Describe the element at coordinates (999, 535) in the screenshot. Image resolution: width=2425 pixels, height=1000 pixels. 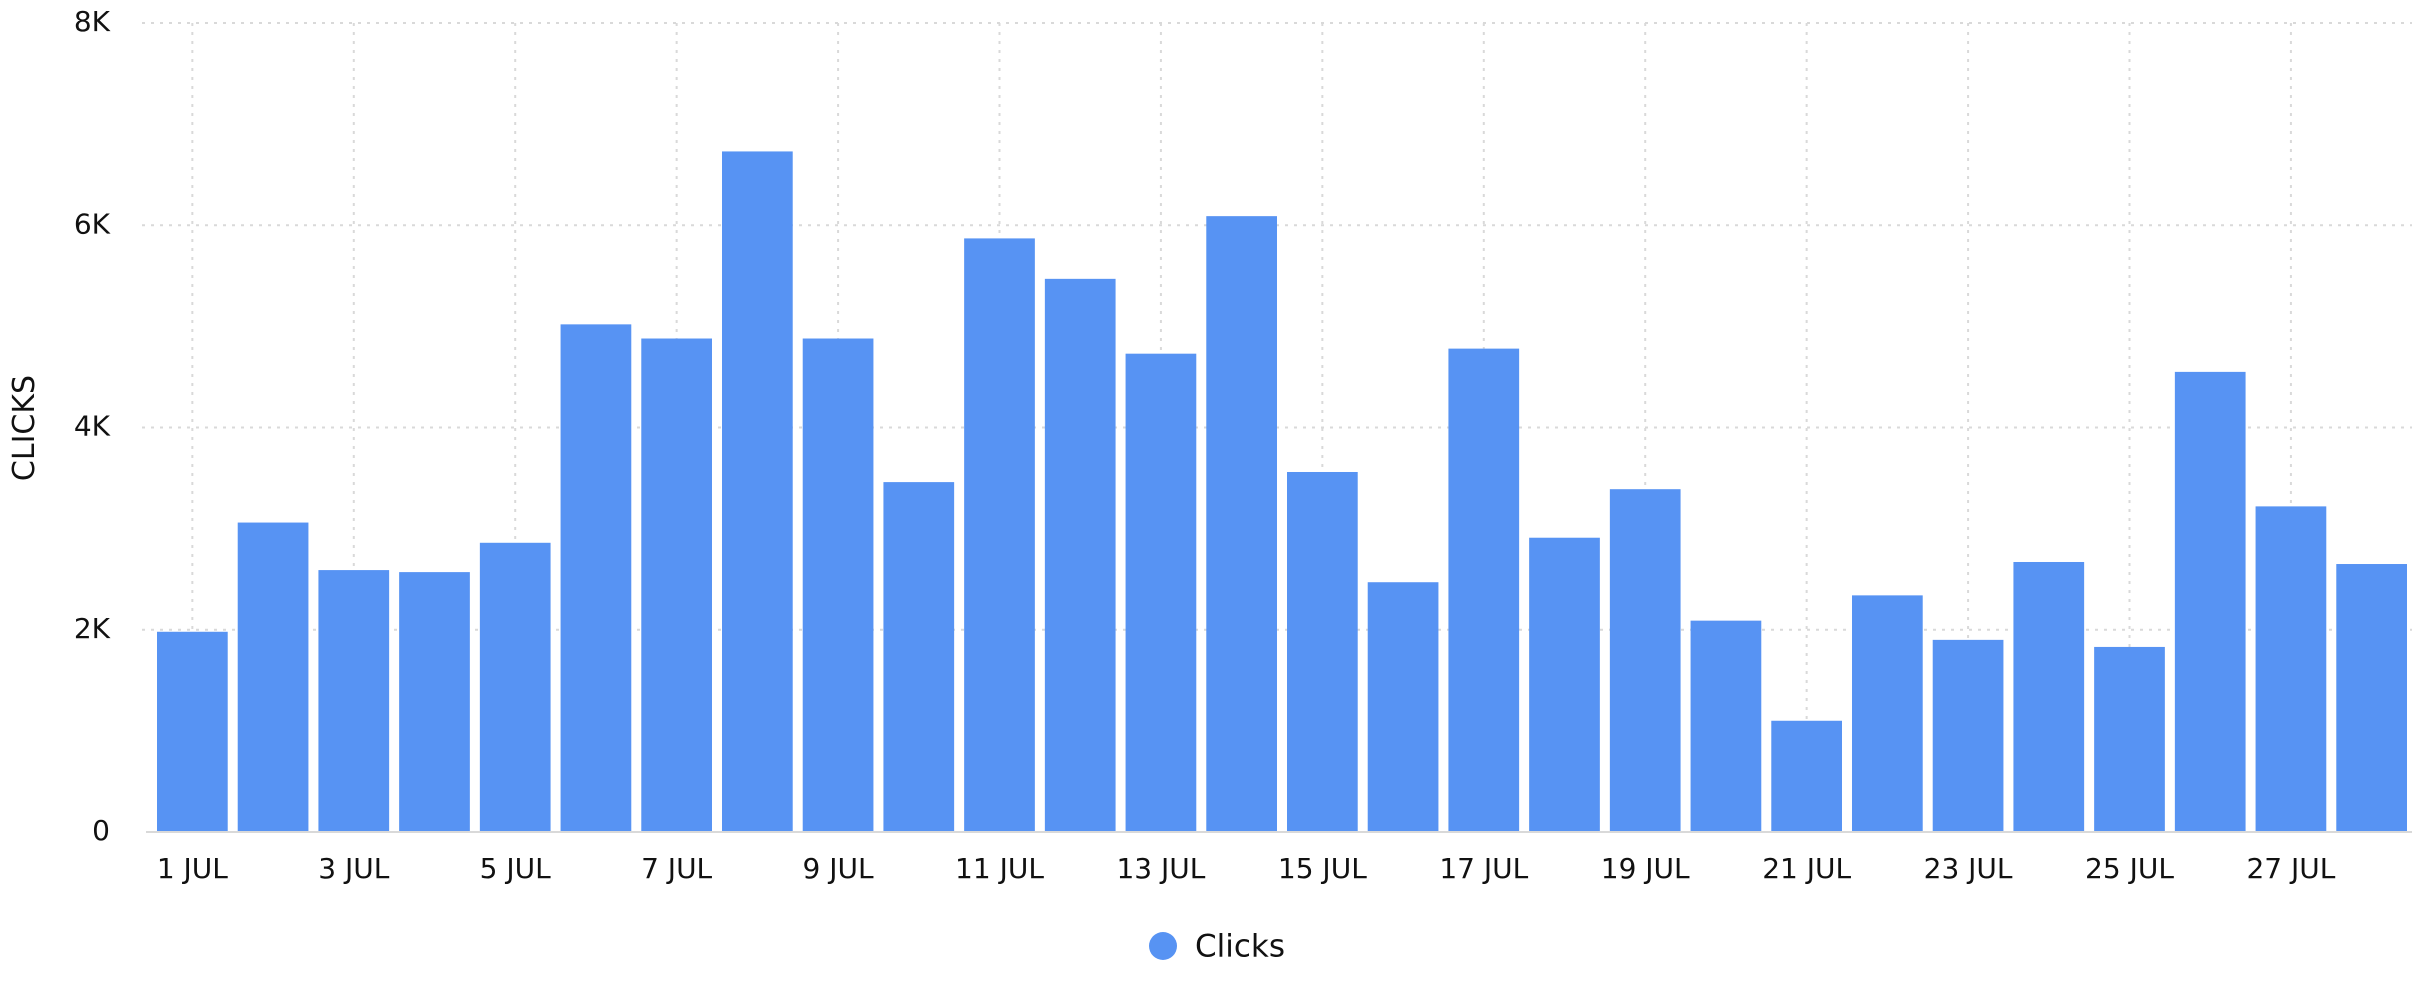
I see `bar-11-jul` at that location.